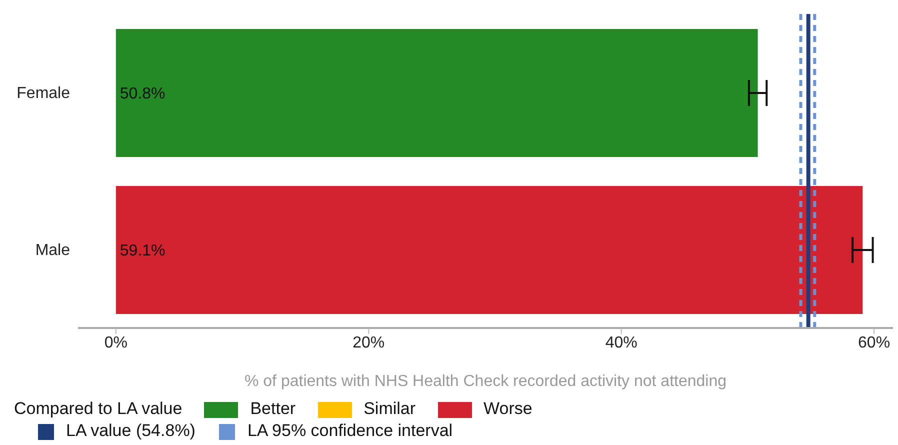  Describe the element at coordinates (368, 343) in the screenshot. I see `x-tick-label: 20%` at that location.